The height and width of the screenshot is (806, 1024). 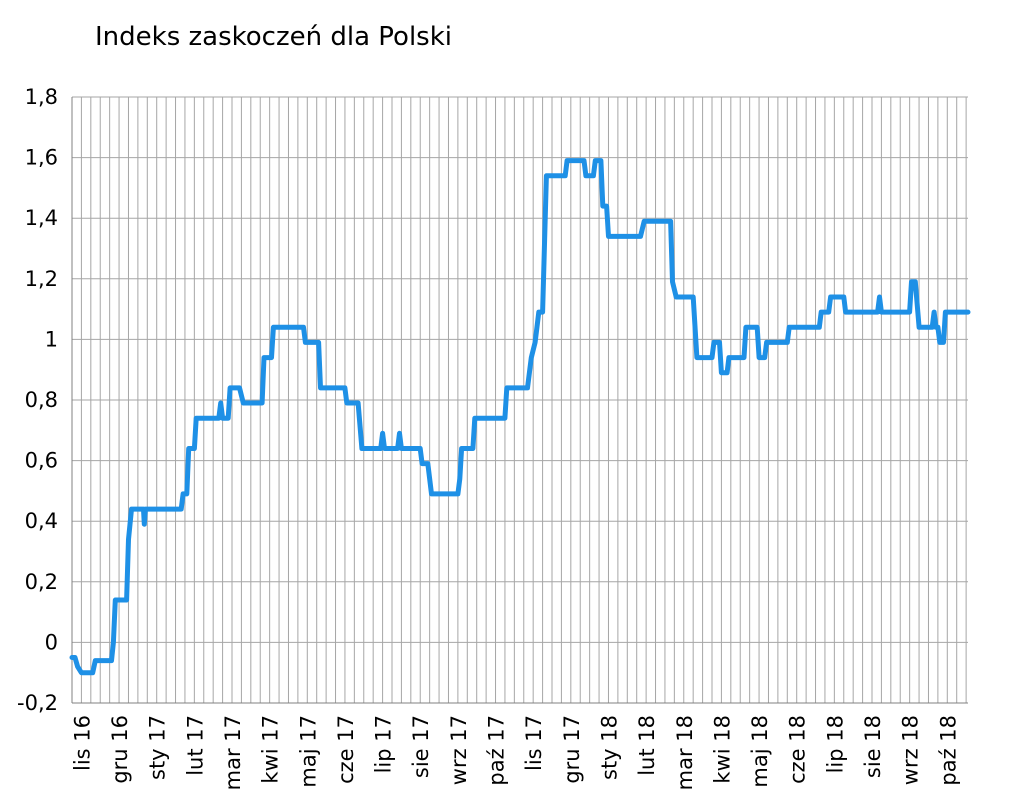 What do you see at coordinates (41, 158) in the screenshot?
I see `y-tick-label: 1,6` at bounding box center [41, 158].